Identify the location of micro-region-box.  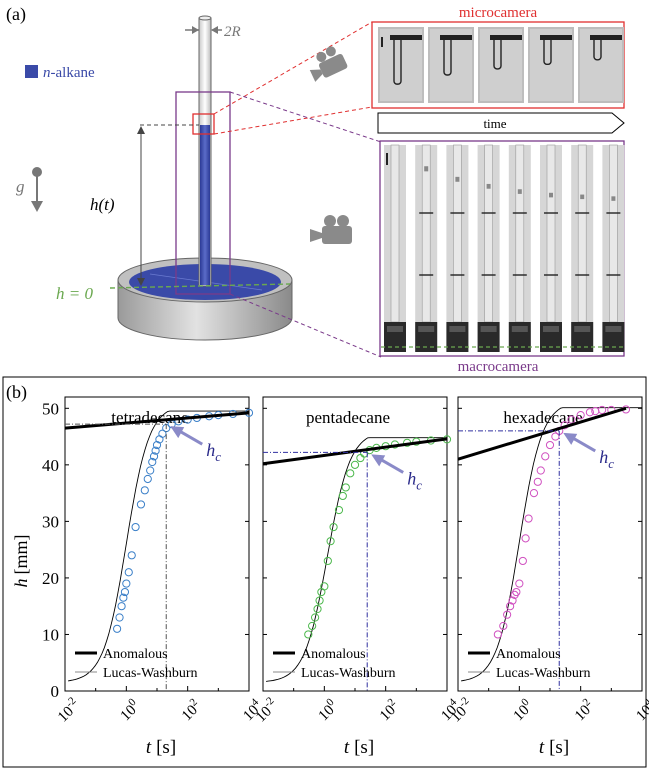
(203, 124).